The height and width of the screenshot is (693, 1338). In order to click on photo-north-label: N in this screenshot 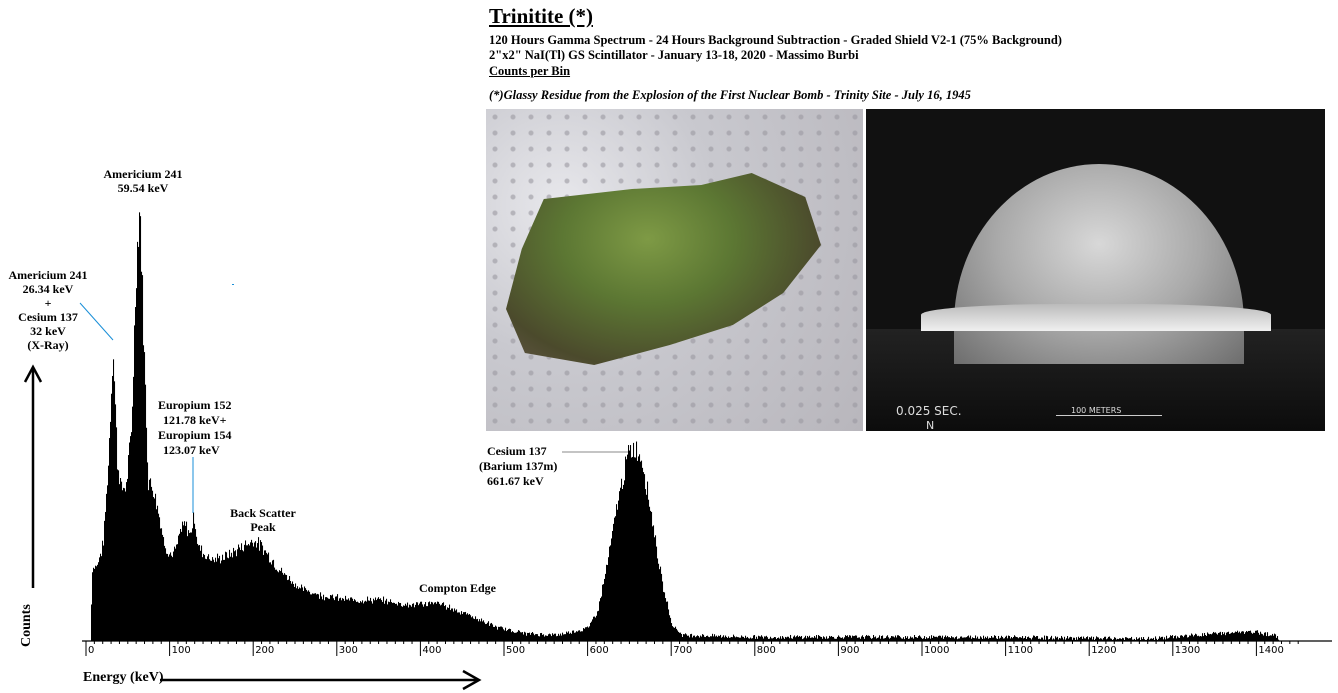, I will do `click(930, 425)`.